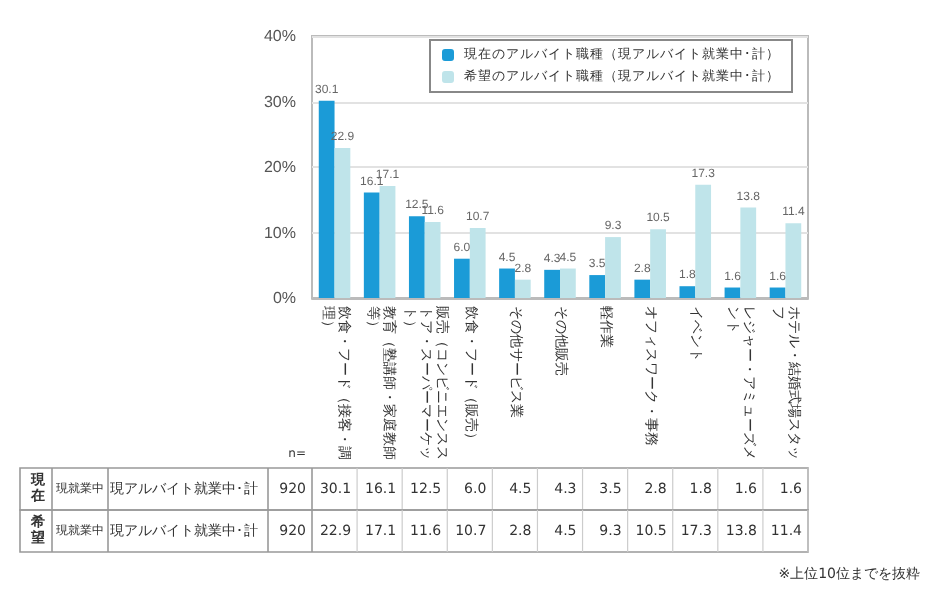 The height and width of the screenshot is (610, 948). I want to click on y-tick-label: 0%, so click(284, 298).